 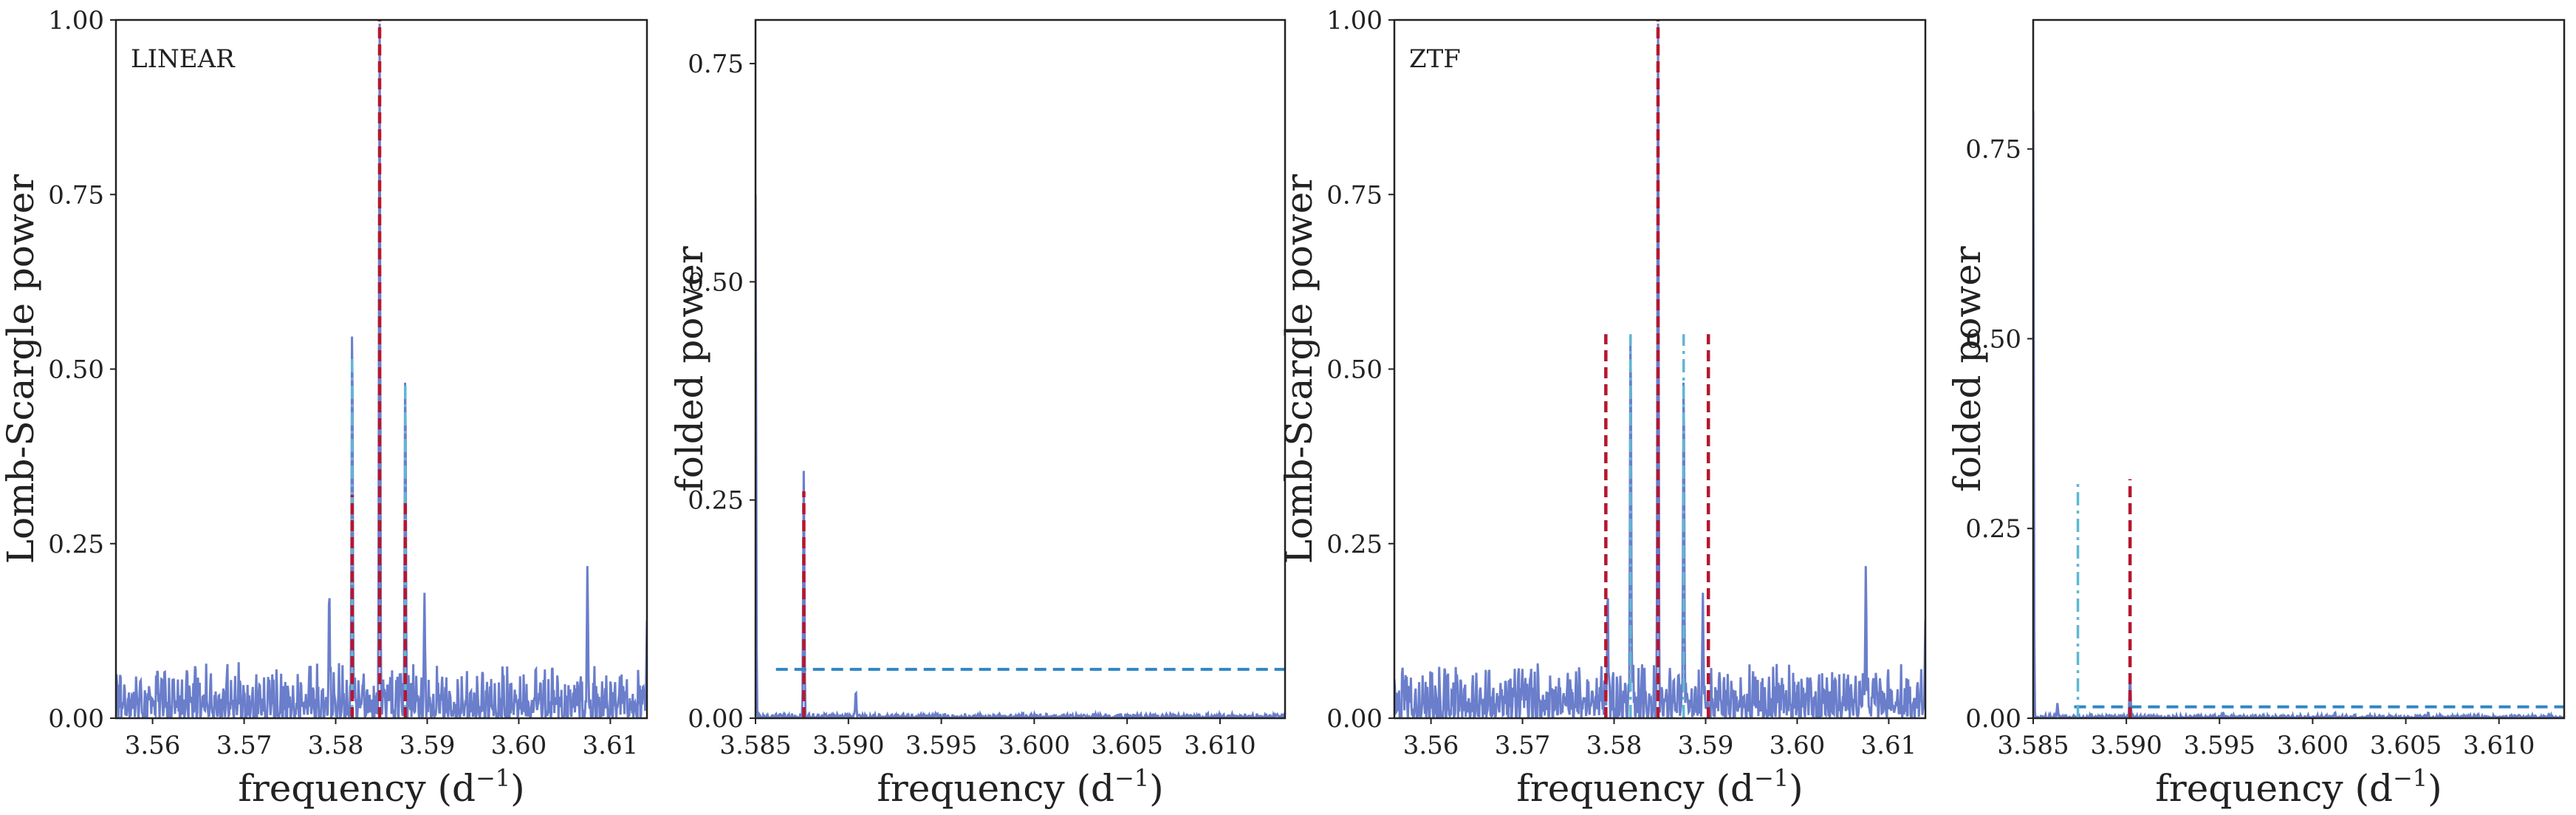 What do you see at coordinates (183, 59) in the screenshot?
I see `panel-tag: LINEAR` at bounding box center [183, 59].